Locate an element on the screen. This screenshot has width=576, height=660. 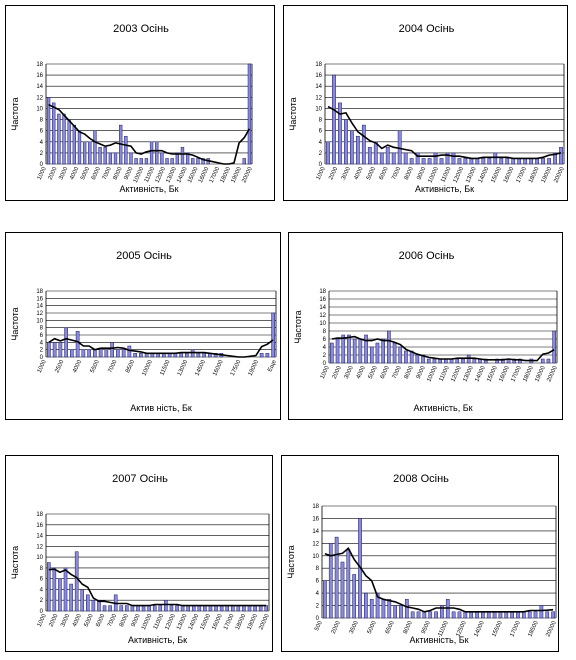
y-tick-label: 10 is located at coordinates (39, 321).